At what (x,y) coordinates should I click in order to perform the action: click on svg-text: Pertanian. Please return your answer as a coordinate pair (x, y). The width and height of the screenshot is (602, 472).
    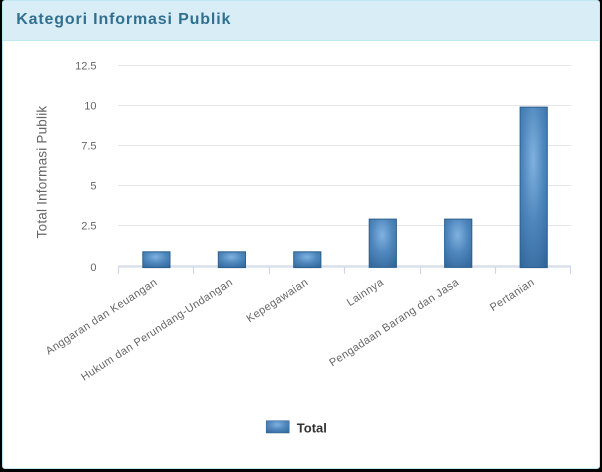
    Looking at the image, I should click on (512, 295).